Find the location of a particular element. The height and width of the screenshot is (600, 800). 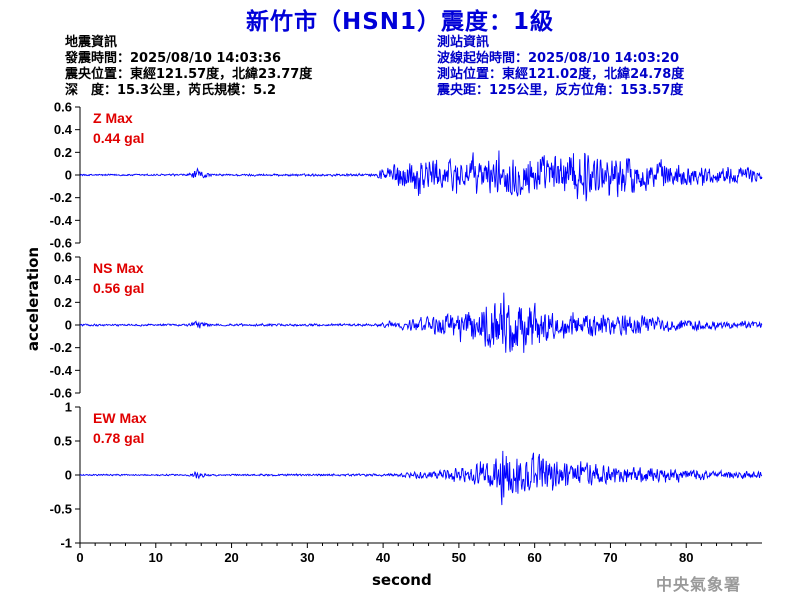

y-tick-label: -0.5 is located at coordinates (61, 509).